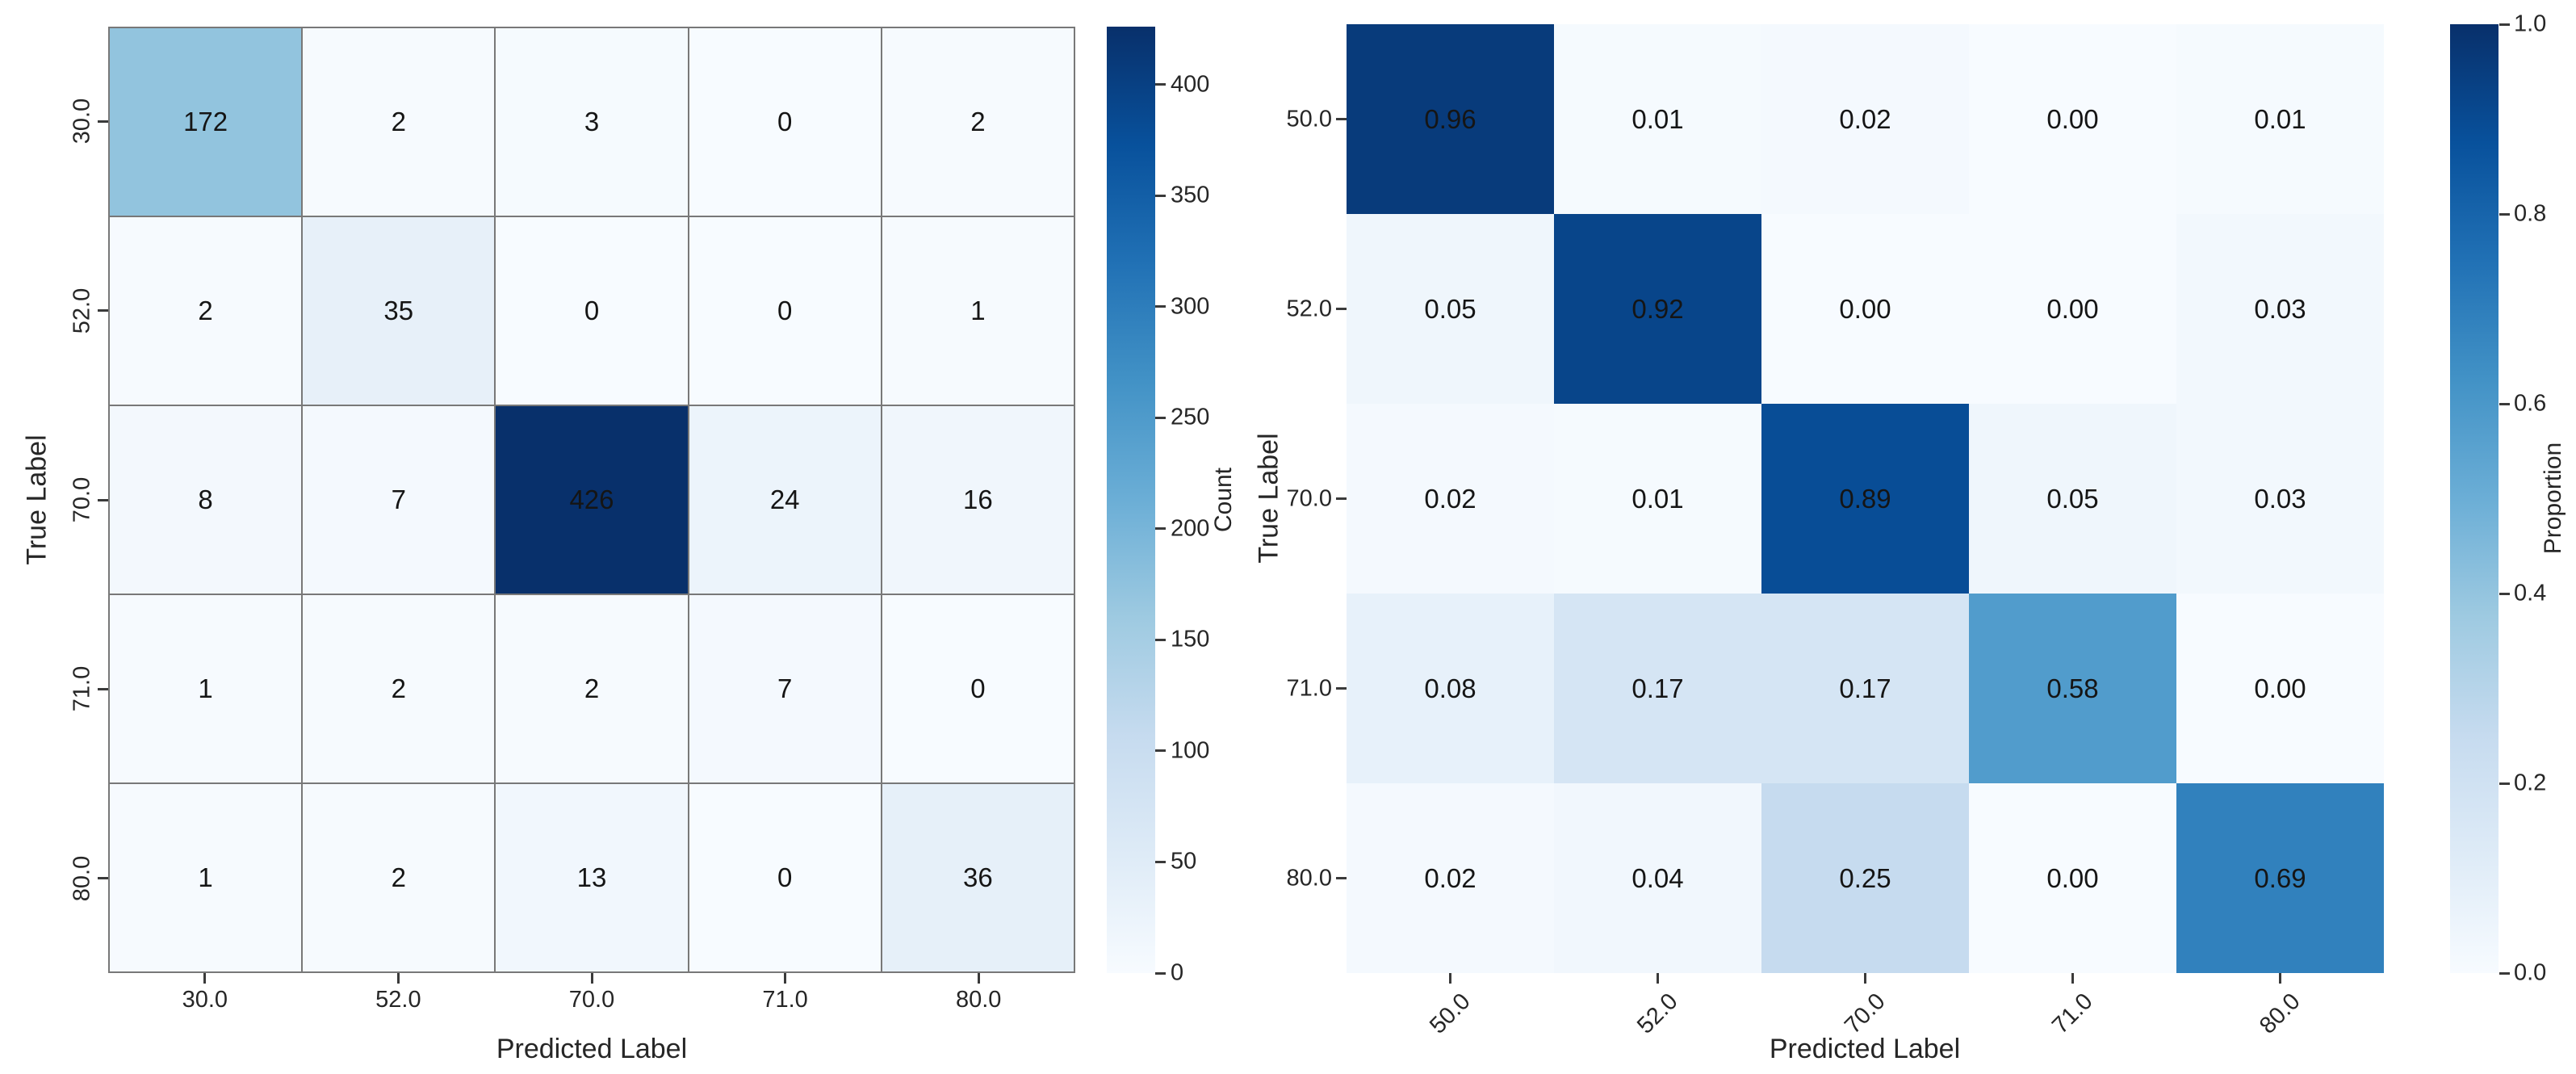  I want to click on colorbar-tick-label: 0.6, so click(2531, 403).